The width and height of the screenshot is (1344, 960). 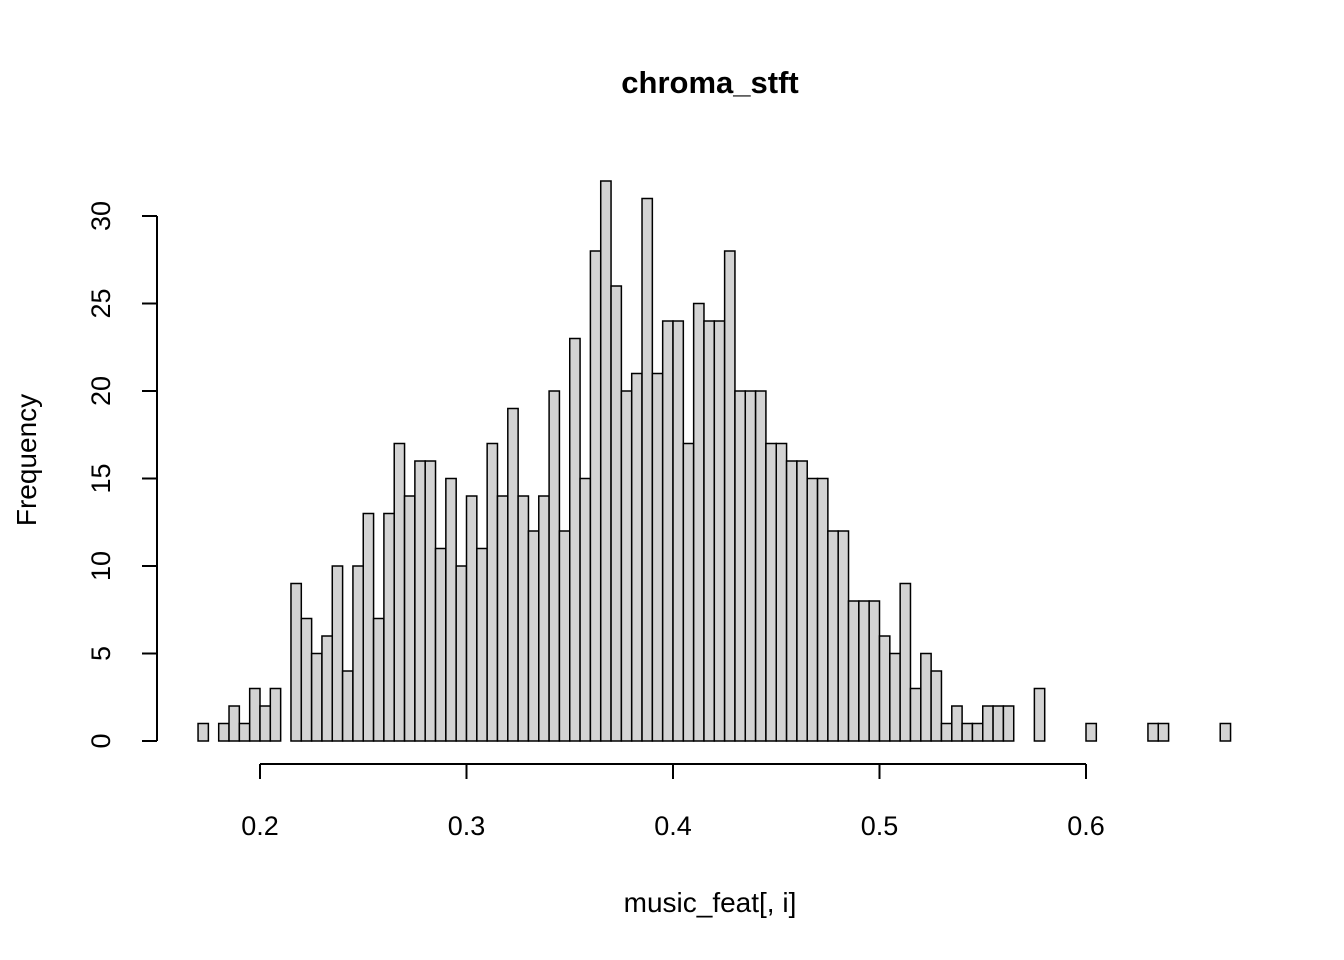 I want to click on y-tick-label: 25, so click(x=101, y=303).